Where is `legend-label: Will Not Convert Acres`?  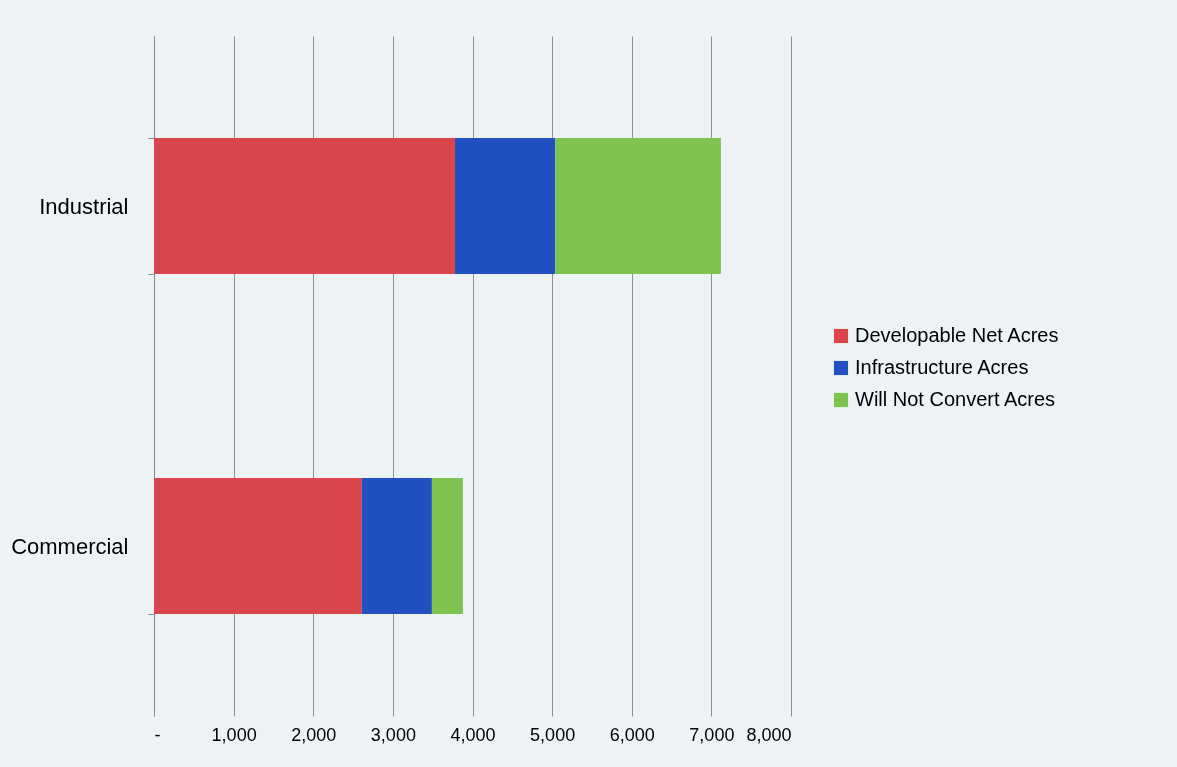
legend-label: Will Not Convert Acres is located at coordinates (955, 399).